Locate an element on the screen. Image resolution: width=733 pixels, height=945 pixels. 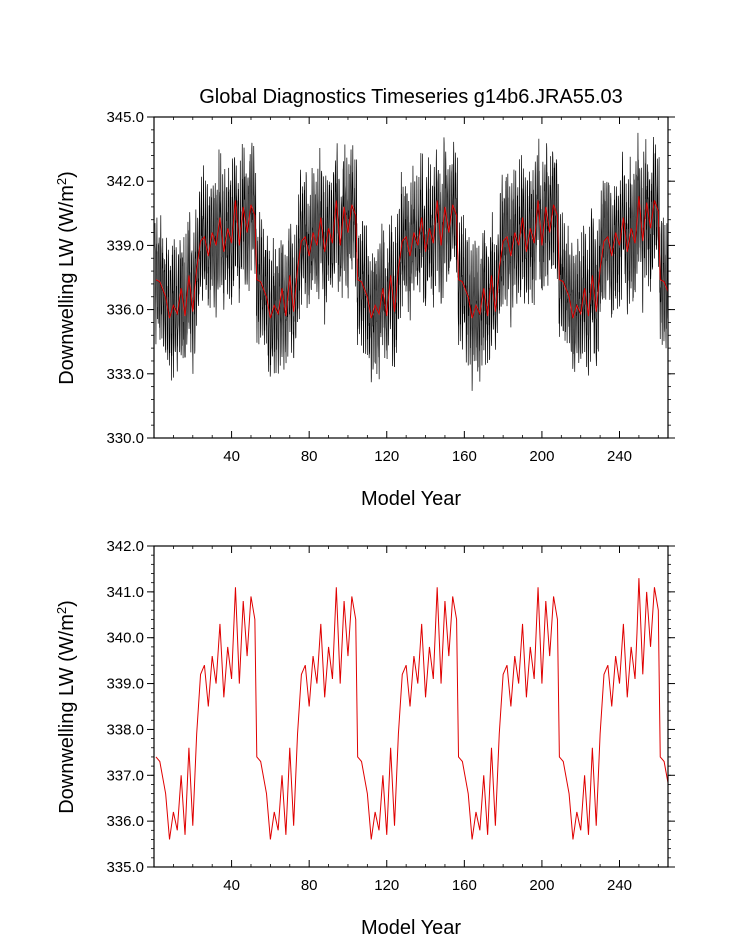
y-tick-label: 341.0 is located at coordinates (125, 592).